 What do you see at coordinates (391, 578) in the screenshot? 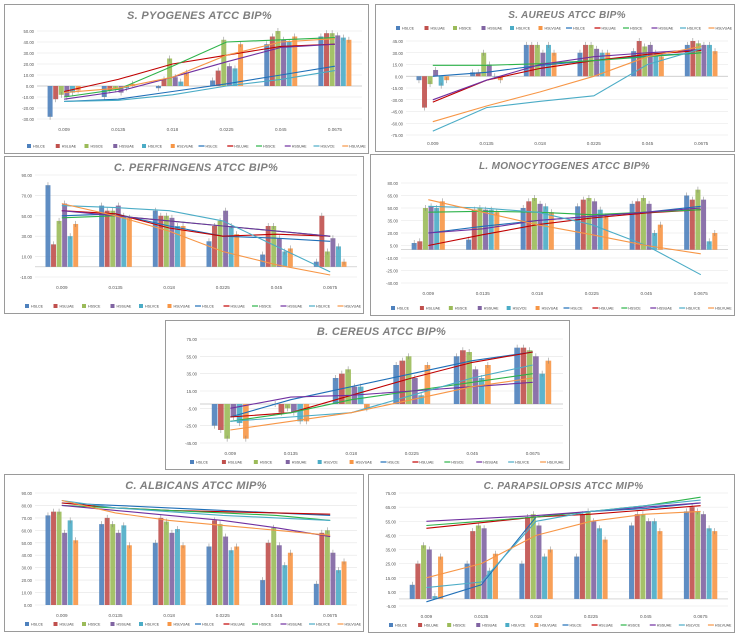
I see `y-tick-label: 15.00` at bounding box center [391, 578].